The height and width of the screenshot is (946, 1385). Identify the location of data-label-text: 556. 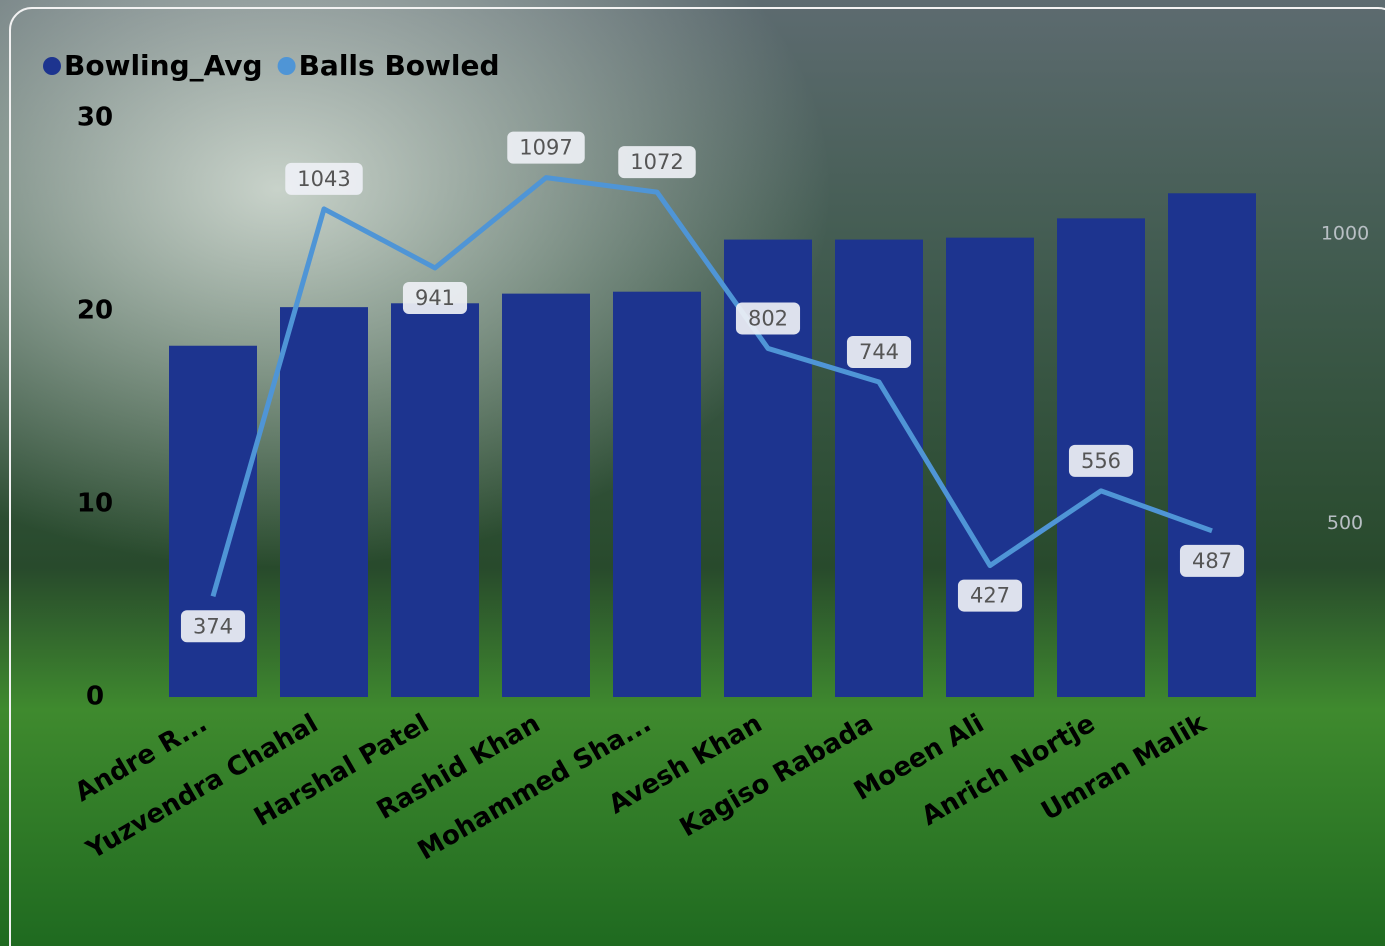
(1101, 461).